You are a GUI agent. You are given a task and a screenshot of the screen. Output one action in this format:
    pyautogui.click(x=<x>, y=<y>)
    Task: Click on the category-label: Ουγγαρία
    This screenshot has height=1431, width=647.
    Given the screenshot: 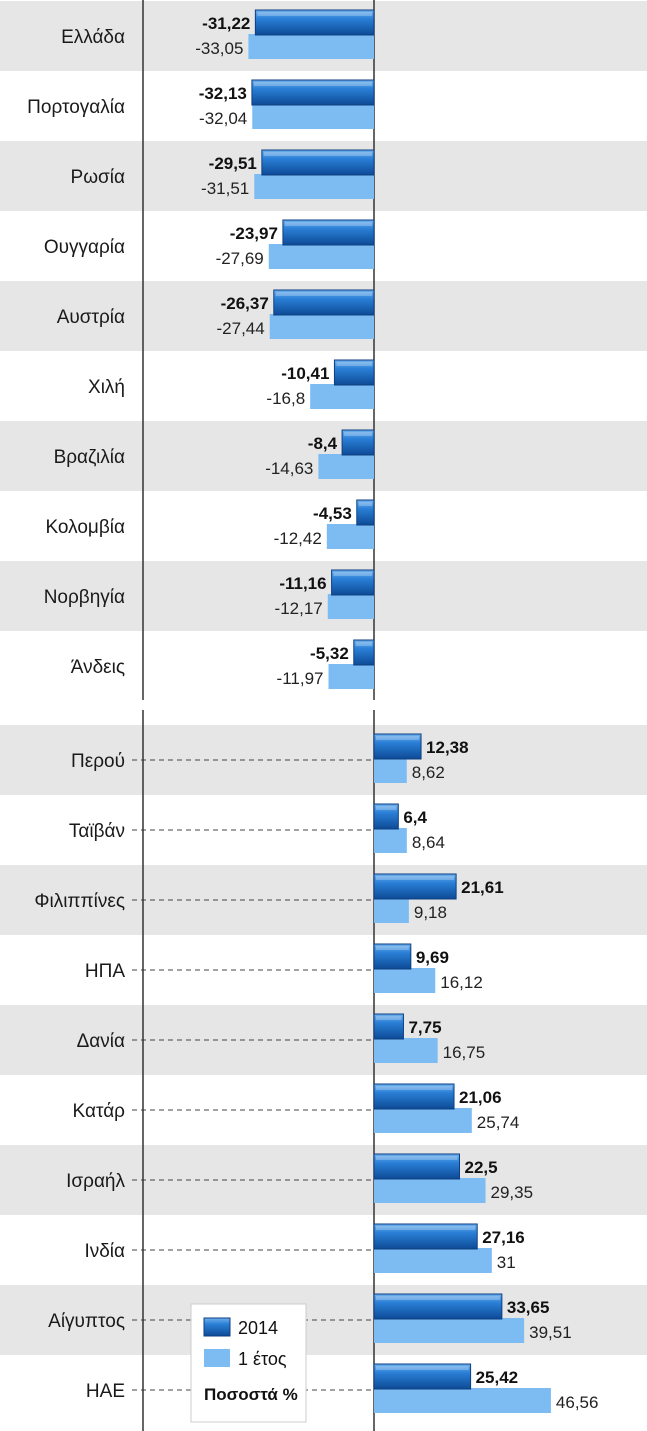 What is the action you would take?
    pyautogui.click(x=84, y=247)
    